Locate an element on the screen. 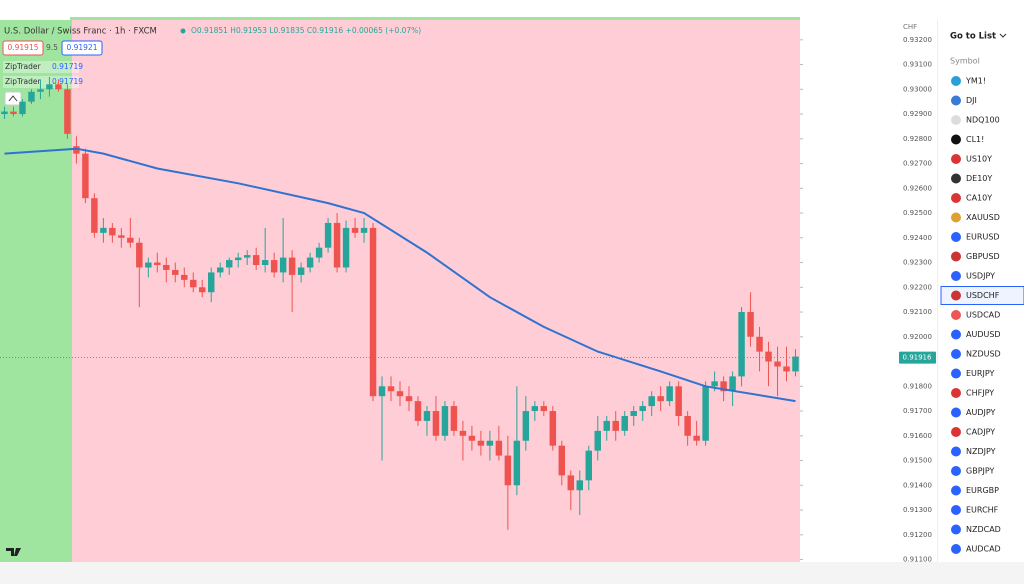 The width and height of the screenshot is (1024, 584). symbol: CHFJPY is located at coordinates (980, 393).